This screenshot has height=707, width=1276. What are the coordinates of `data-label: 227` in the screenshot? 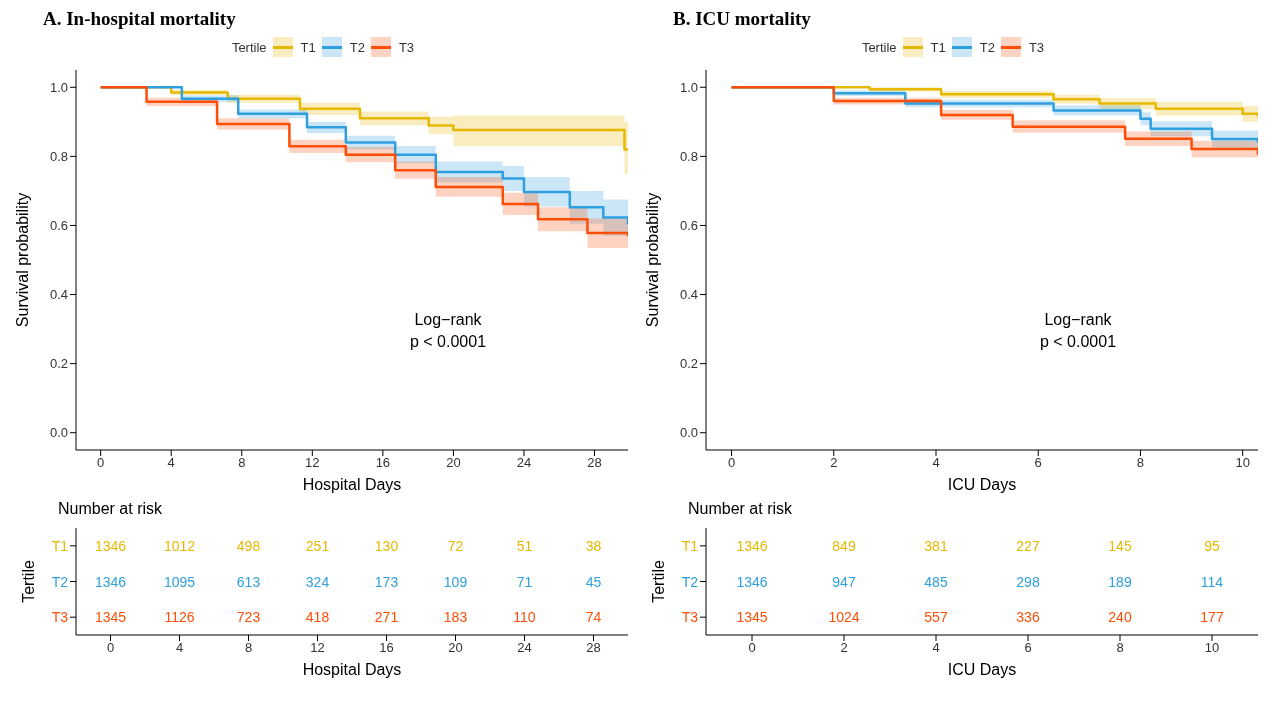 It's located at (1028, 545).